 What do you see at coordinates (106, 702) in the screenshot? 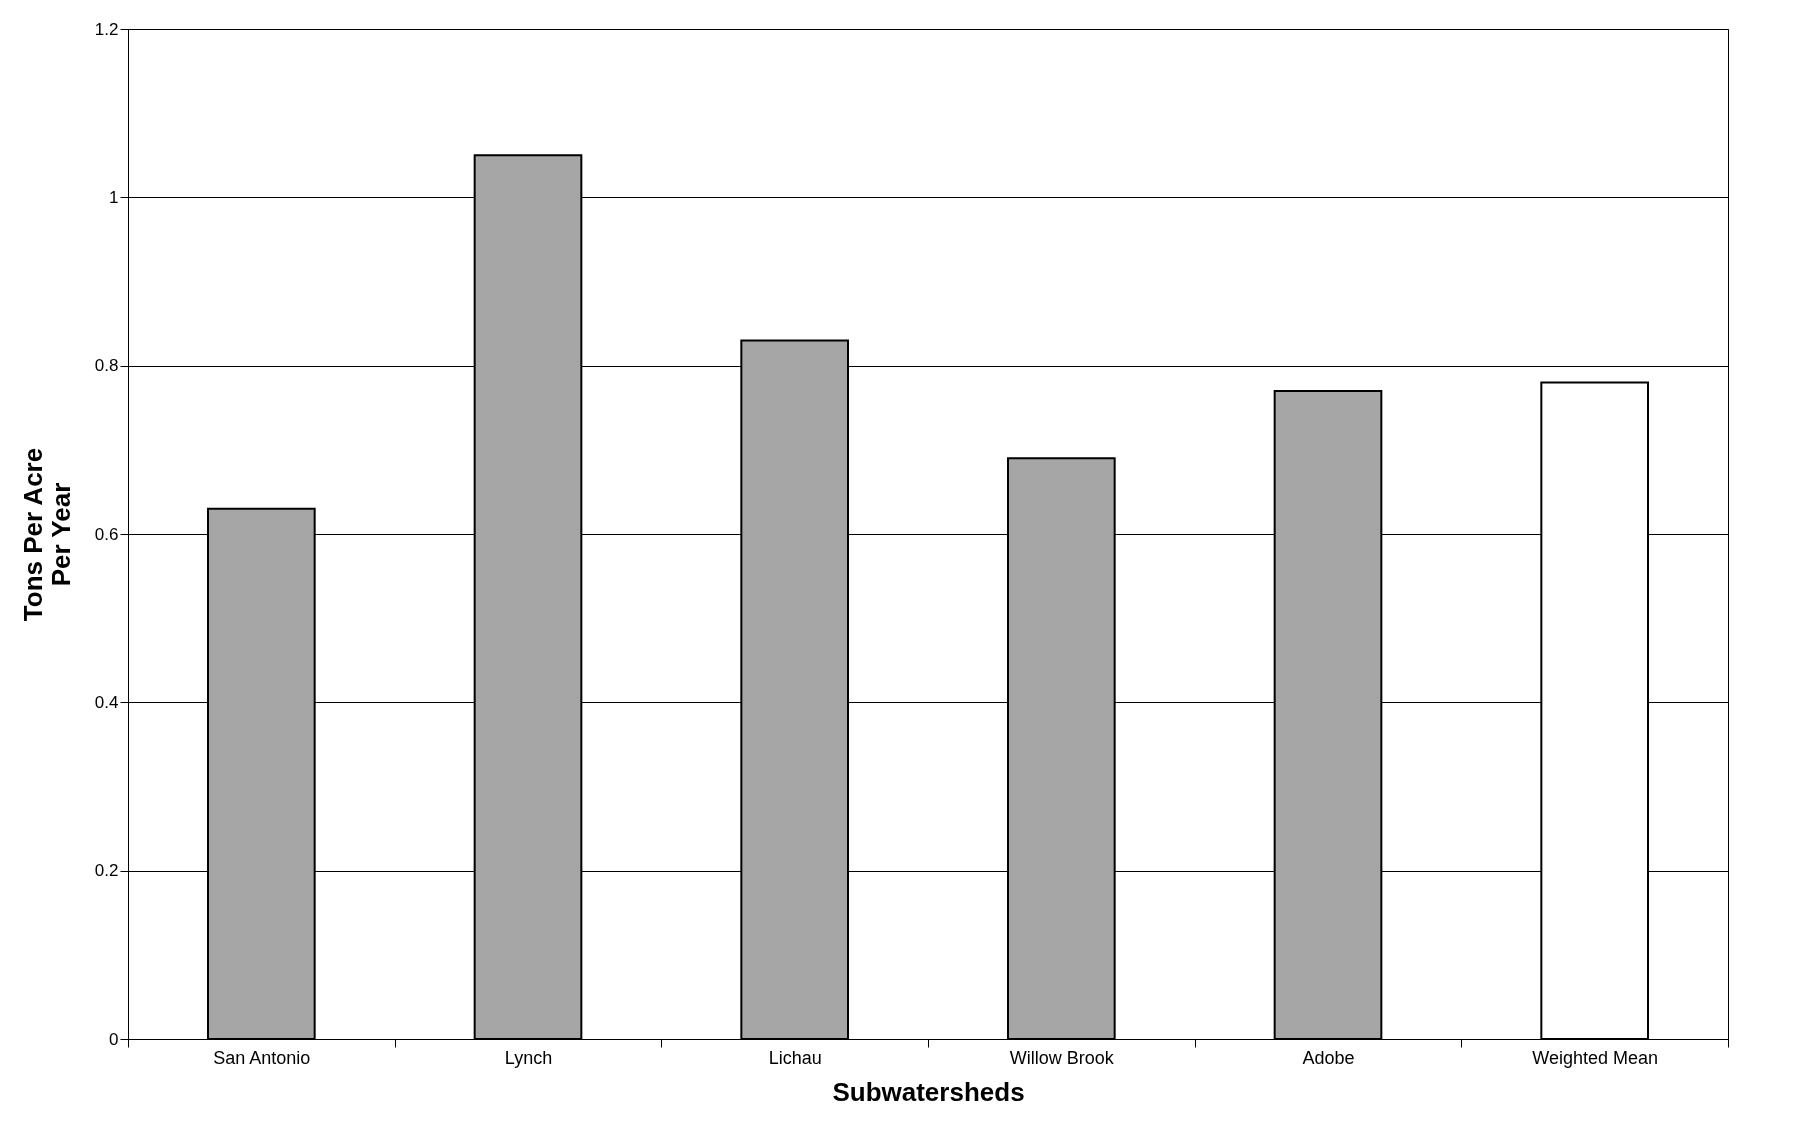
I see `y-tick-label: 0.4` at bounding box center [106, 702].